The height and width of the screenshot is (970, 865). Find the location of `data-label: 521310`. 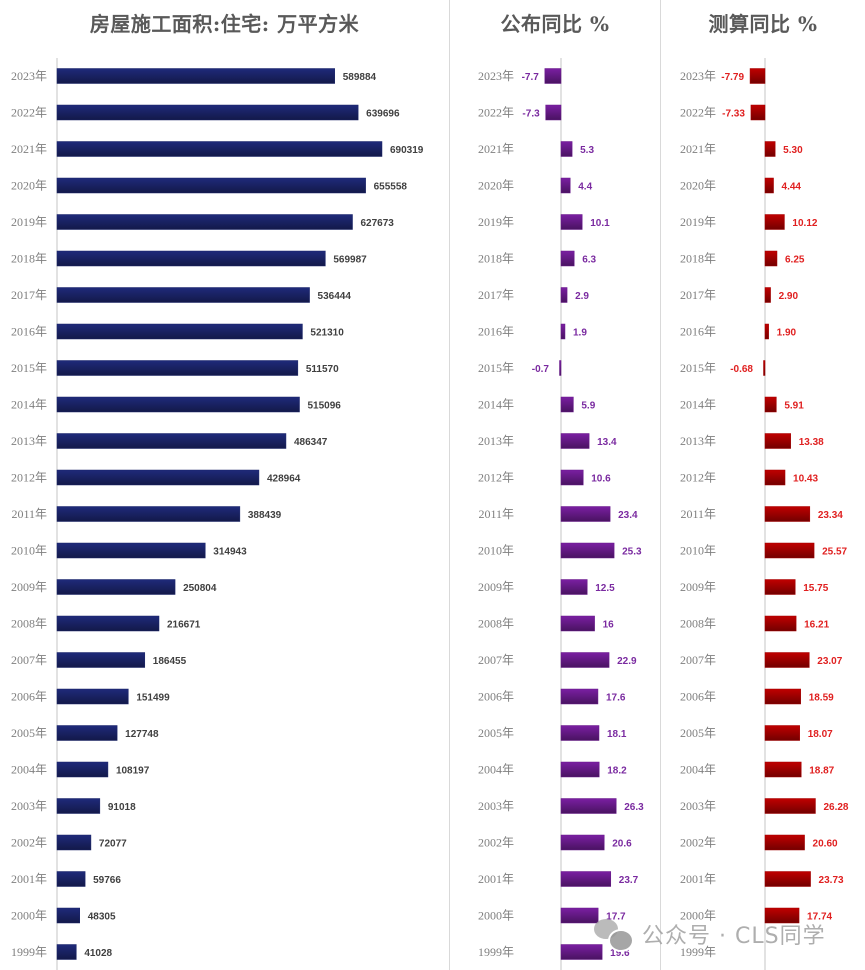

data-label: 521310 is located at coordinates (327, 333).